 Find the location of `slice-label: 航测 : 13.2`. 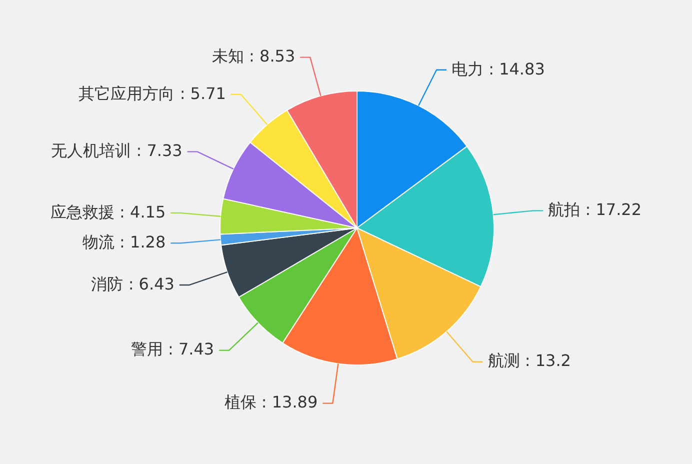

slice-label: 航测 : 13.2 is located at coordinates (529, 360).